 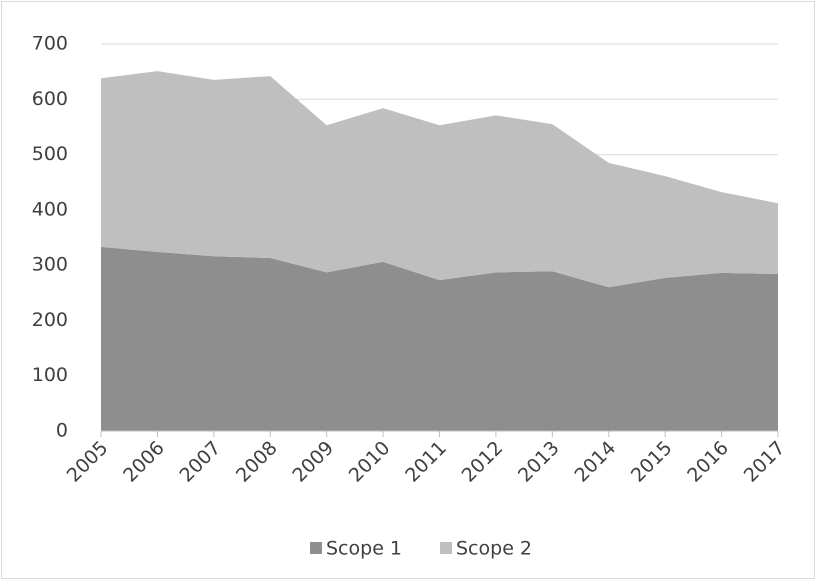 What do you see at coordinates (50, 99) in the screenshot?
I see `y-tick-label: 600` at bounding box center [50, 99].